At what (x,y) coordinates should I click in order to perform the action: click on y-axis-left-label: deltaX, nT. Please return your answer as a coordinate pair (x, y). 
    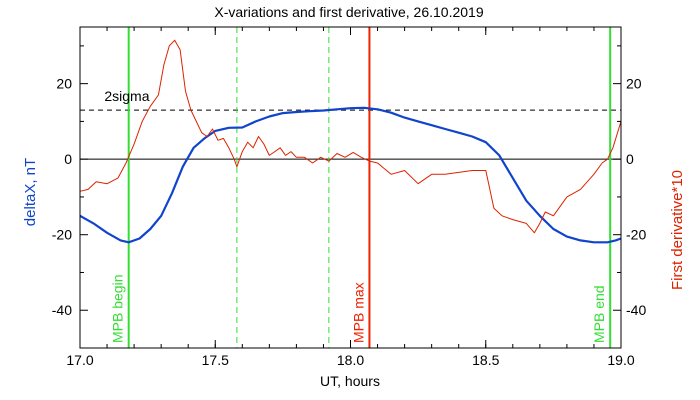
    Looking at the image, I should click on (30, 192).